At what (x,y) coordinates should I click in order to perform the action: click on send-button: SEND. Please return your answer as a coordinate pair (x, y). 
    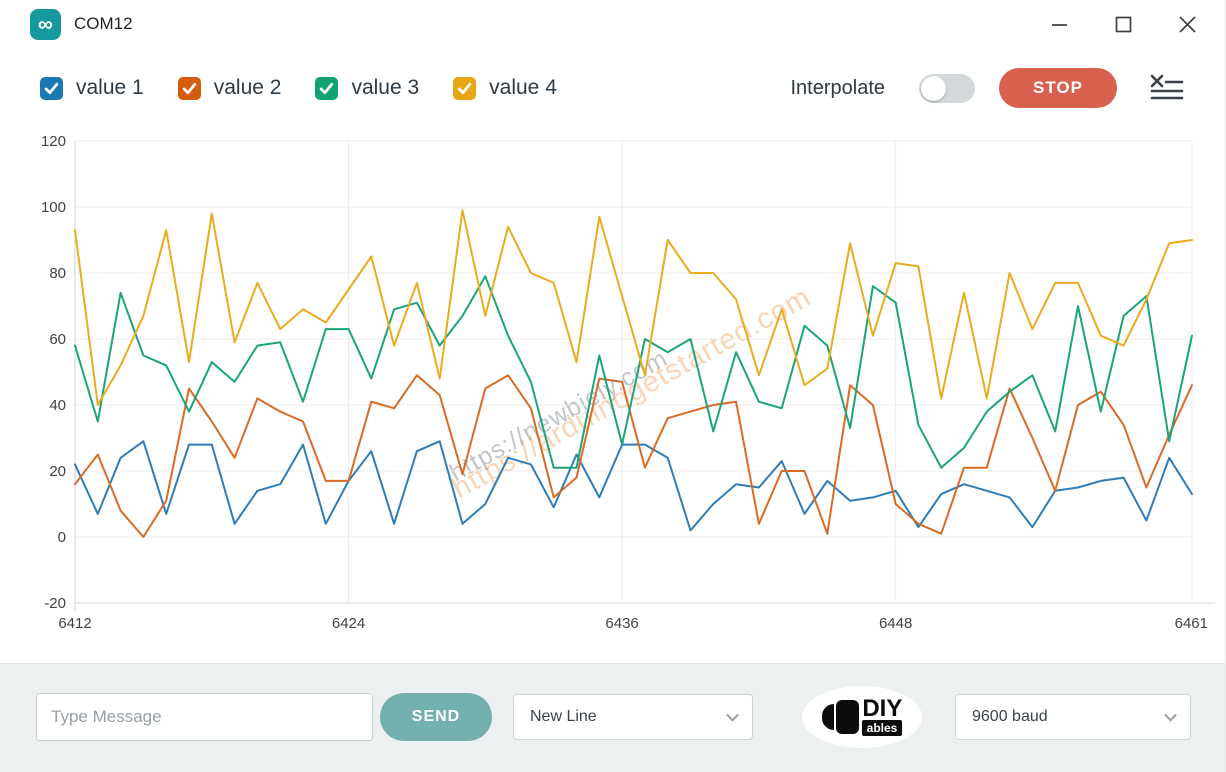
    Looking at the image, I should click on (436, 717).